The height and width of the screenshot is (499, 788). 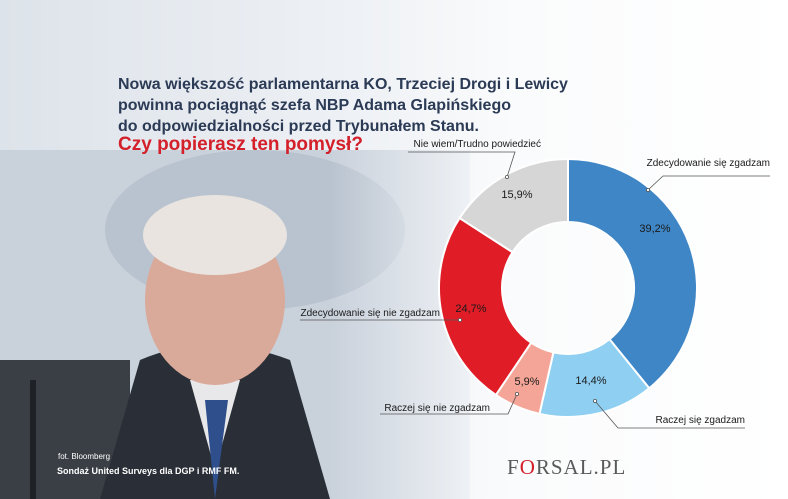 I want to click on slice-category-label: Zdecydowanie się nie zgadzam, so click(x=370, y=313).